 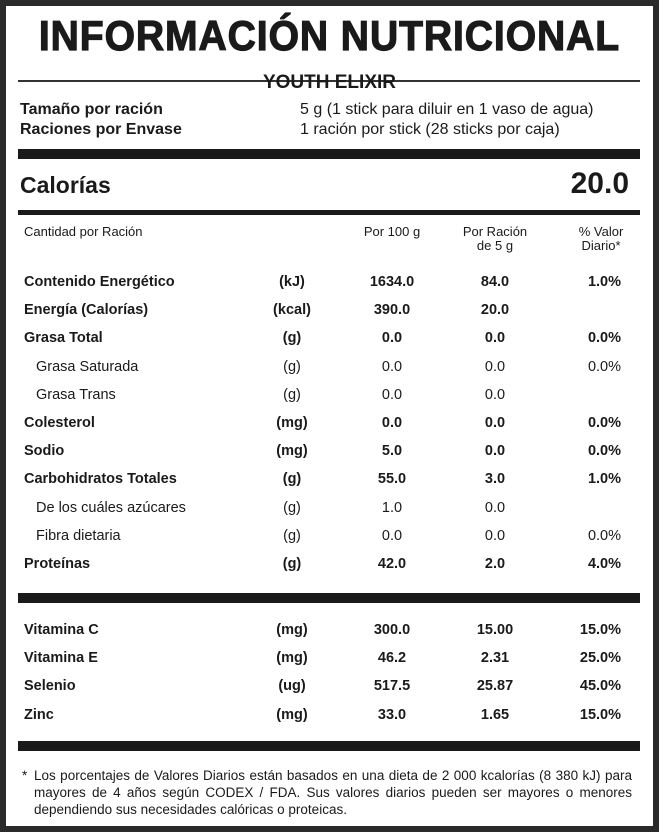 I want to click on nutrient-name: Contenido Energético, so click(x=99, y=282).